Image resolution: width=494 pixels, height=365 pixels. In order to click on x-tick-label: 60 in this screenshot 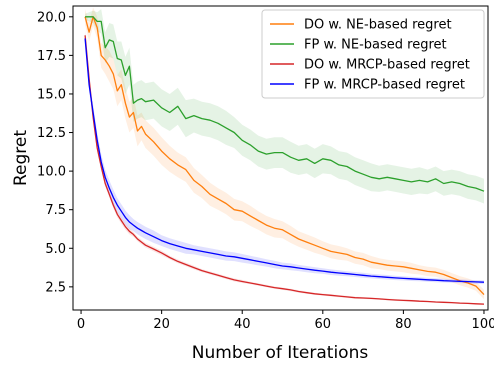, I will do `click(323, 324)`.